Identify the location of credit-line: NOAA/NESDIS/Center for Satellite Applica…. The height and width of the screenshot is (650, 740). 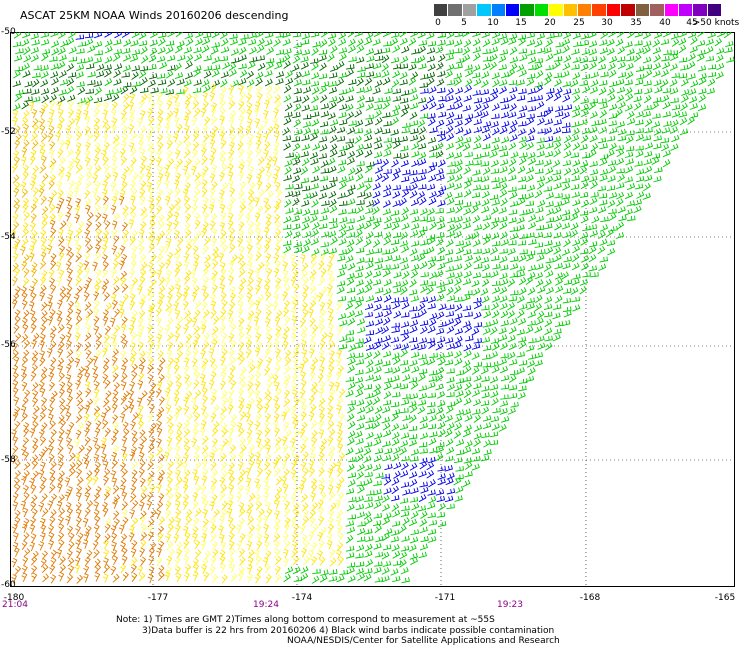
(423, 641).